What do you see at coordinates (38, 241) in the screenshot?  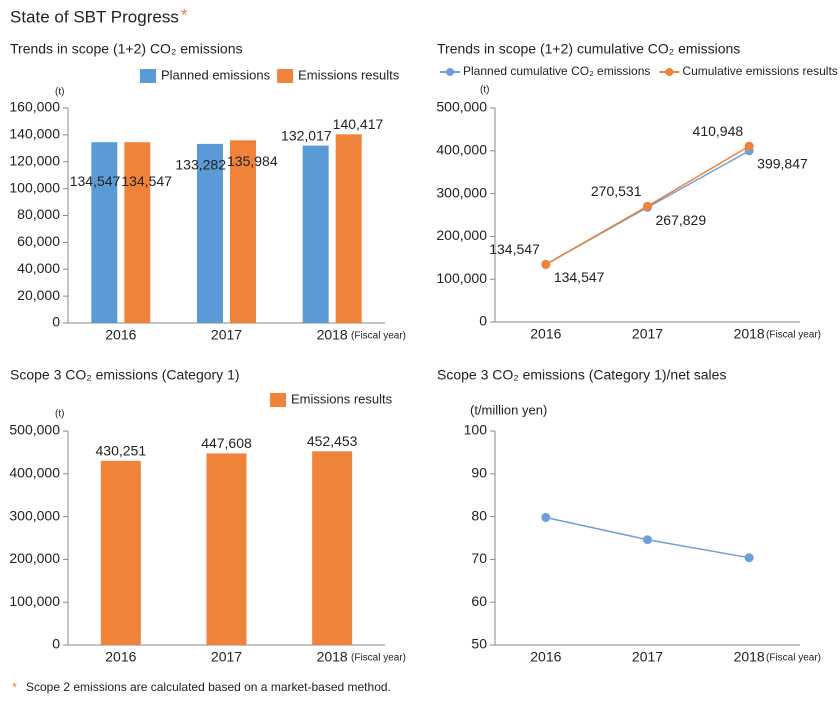 I see `y-tick-label: 60,000` at bounding box center [38, 241].